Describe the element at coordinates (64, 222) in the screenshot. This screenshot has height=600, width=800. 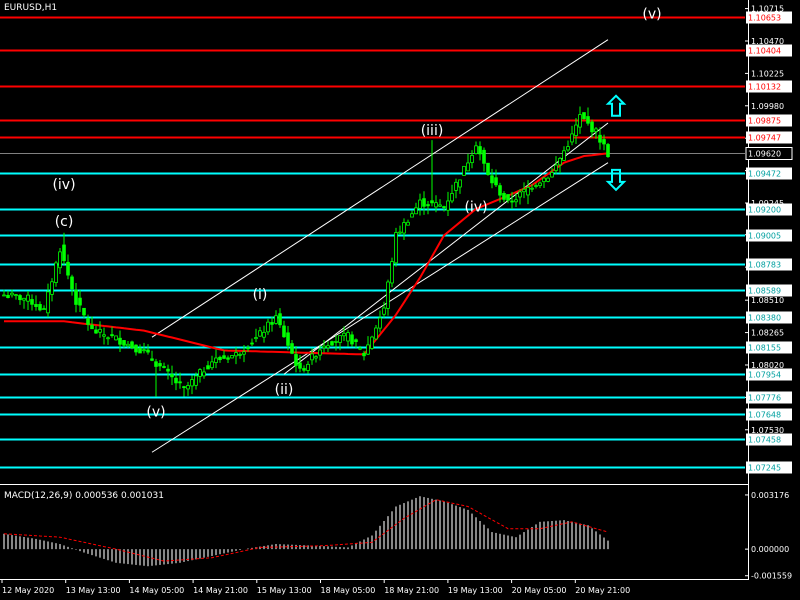
I see `wave-label-1: (c)` at that location.